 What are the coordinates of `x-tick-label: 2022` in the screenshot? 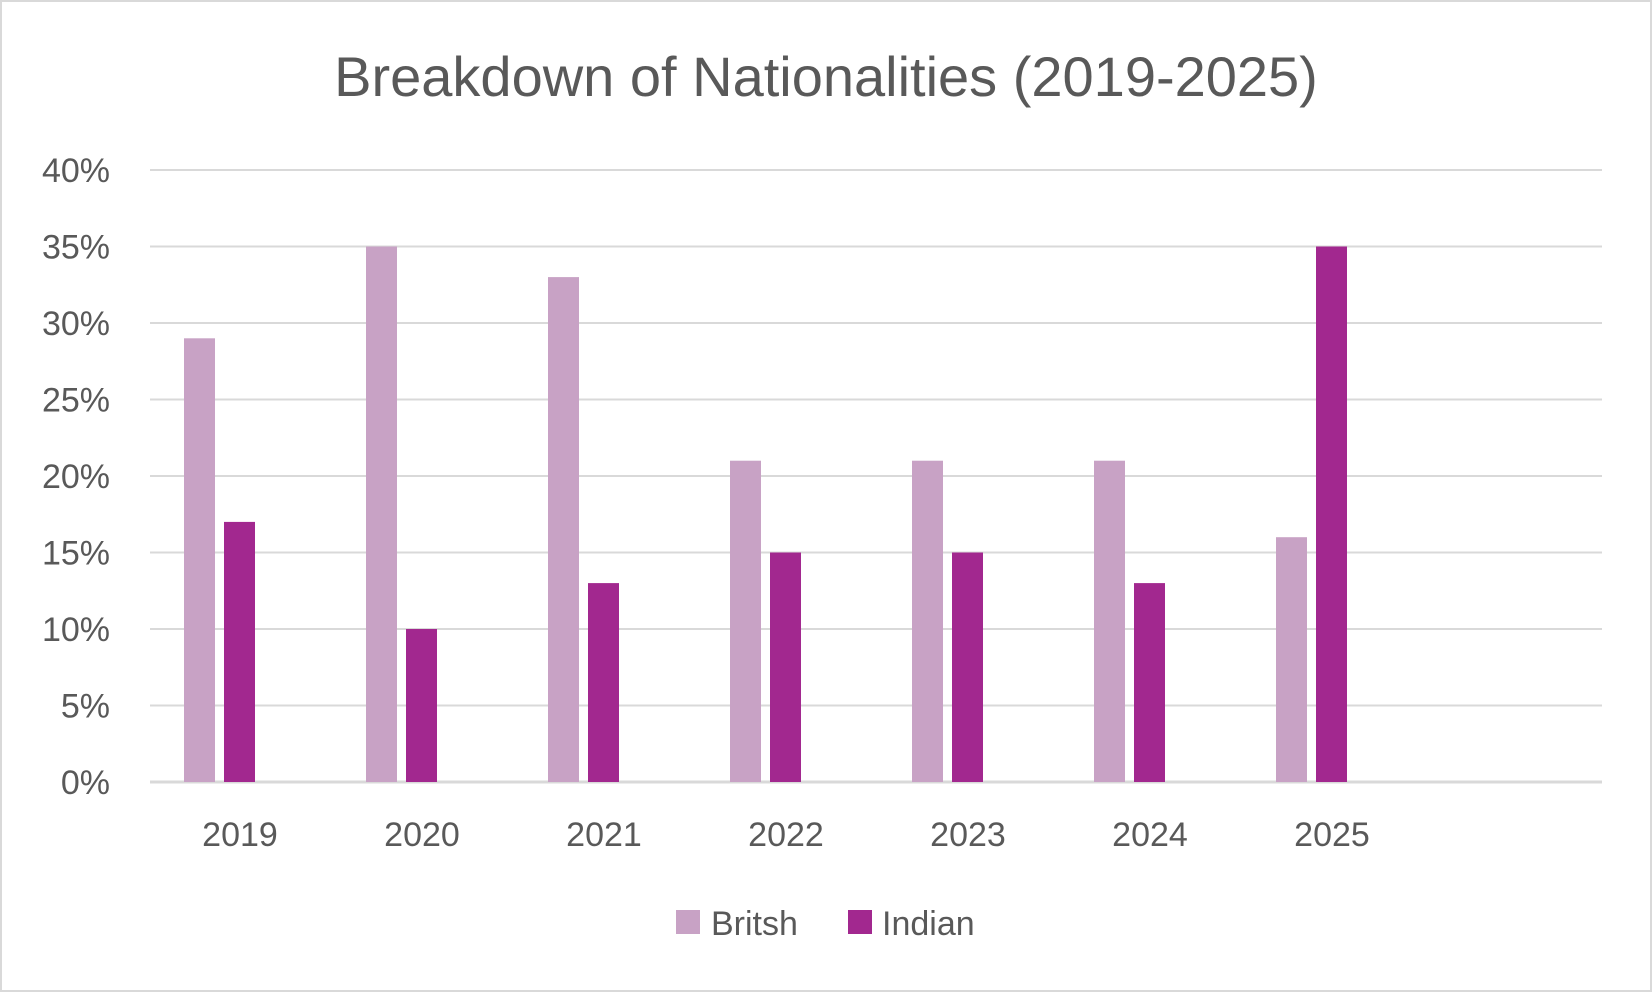 It's located at (786, 835).